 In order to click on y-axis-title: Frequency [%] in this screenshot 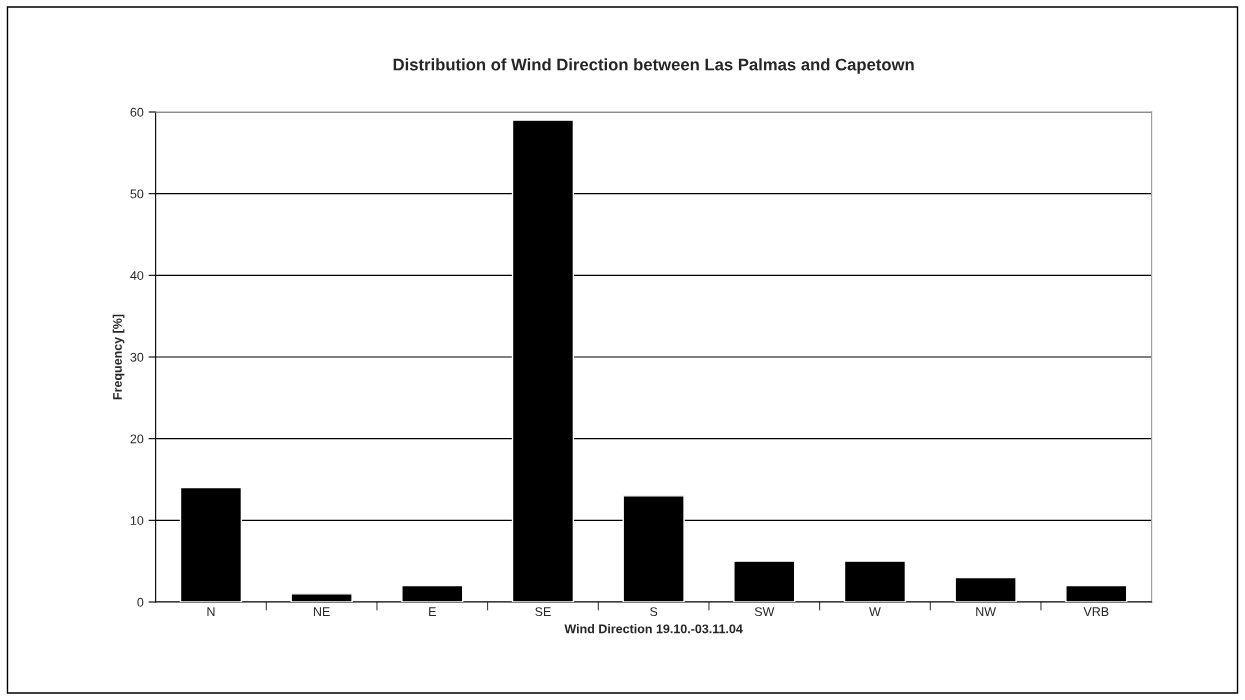, I will do `click(118, 357)`.